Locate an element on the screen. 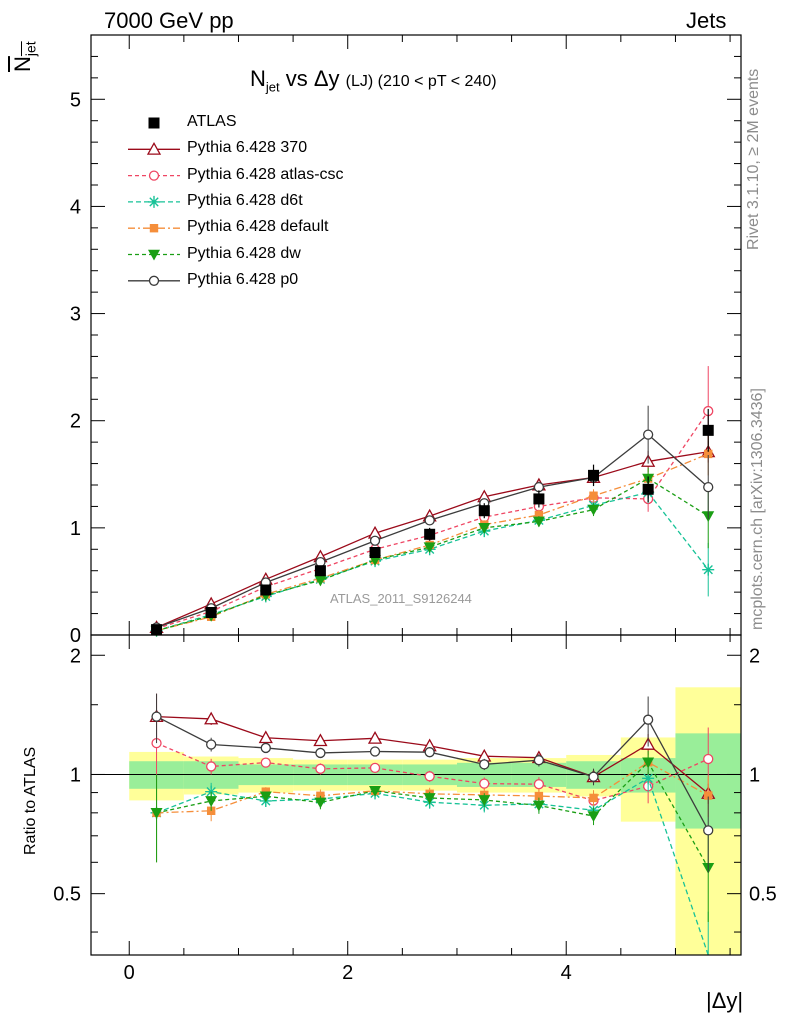 This screenshot has width=786, height=1024. legend-label-3: Pythia 6.428 default is located at coordinates (258, 227).